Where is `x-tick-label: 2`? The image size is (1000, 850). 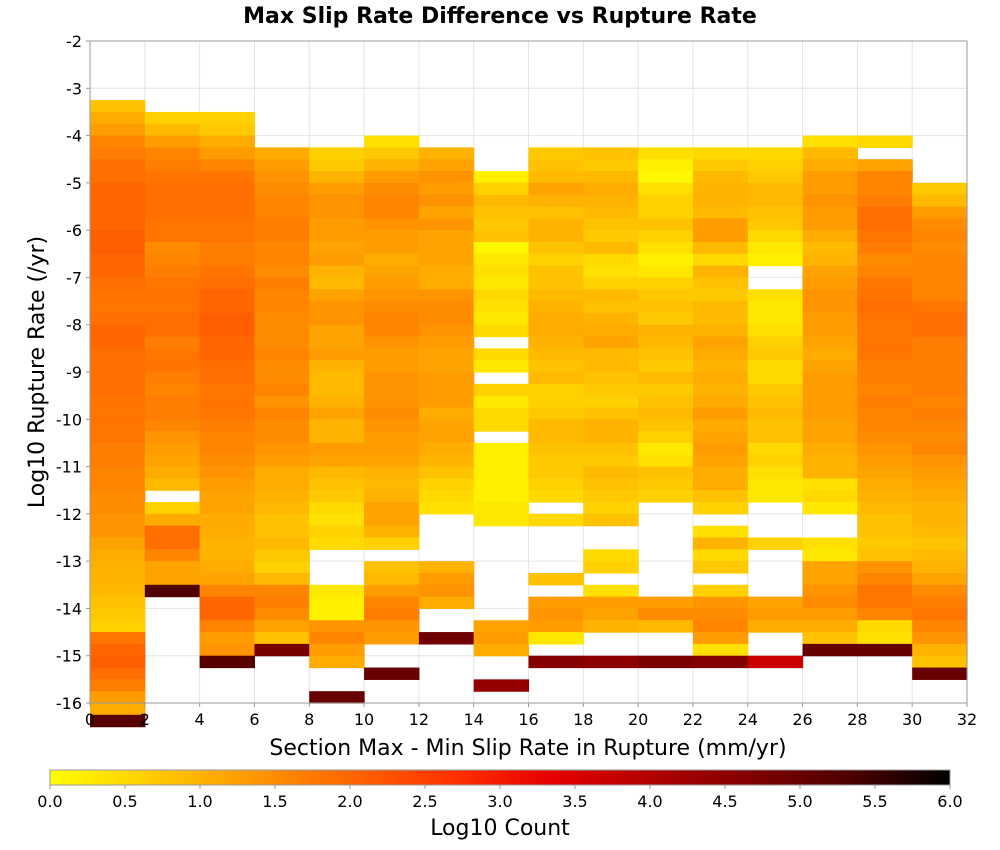
x-tick-label: 2 is located at coordinates (145, 719).